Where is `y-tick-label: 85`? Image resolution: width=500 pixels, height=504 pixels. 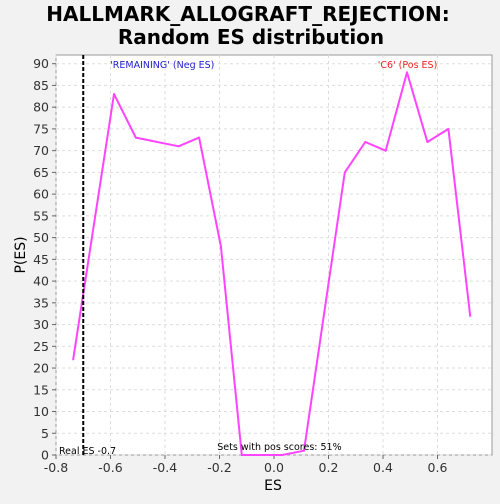 y-tick-label: 85 is located at coordinates (41, 85).